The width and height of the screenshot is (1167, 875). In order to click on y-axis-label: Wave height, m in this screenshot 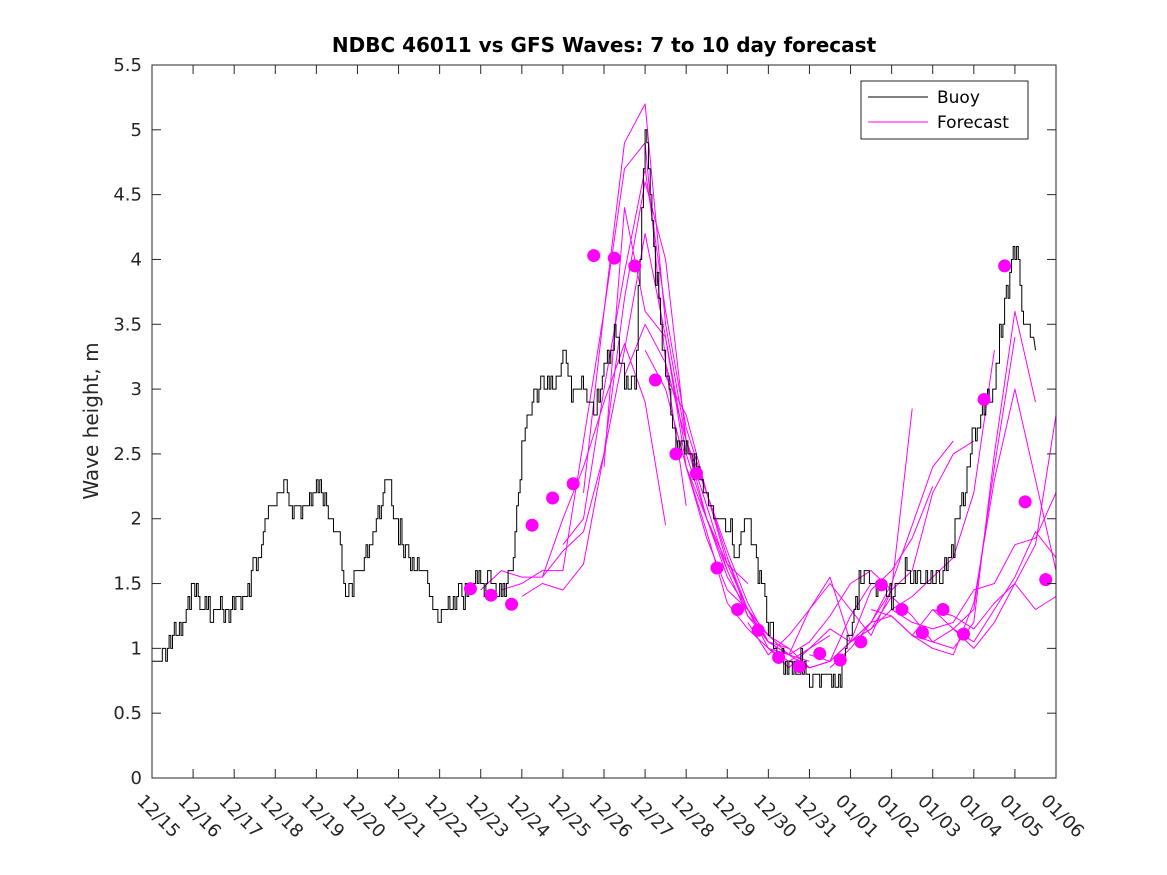, I will do `click(91, 420)`.